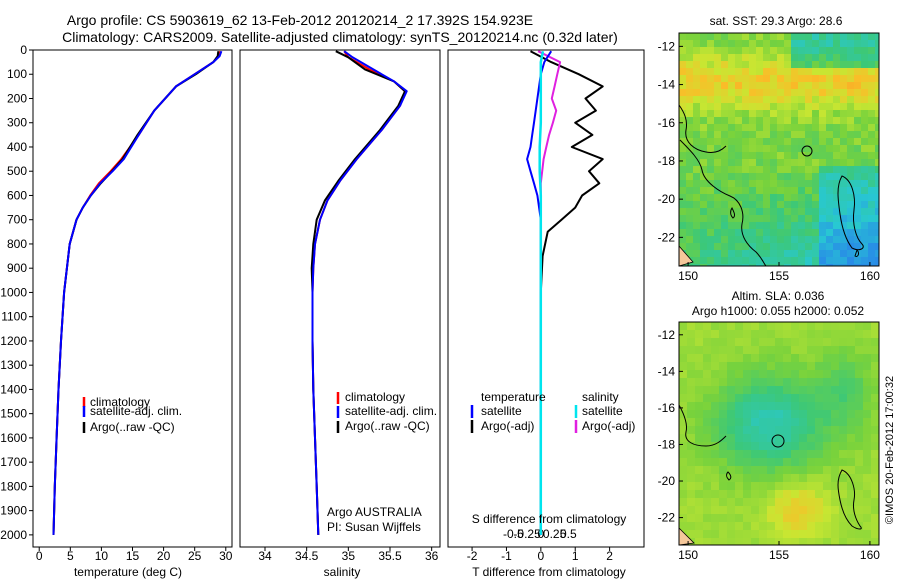 The width and height of the screenshot is (900, 580). What do you see at coordinates (226, 556) in the screenshot?
I see `x-tick-label: 30` at bounding box center [226, 556].